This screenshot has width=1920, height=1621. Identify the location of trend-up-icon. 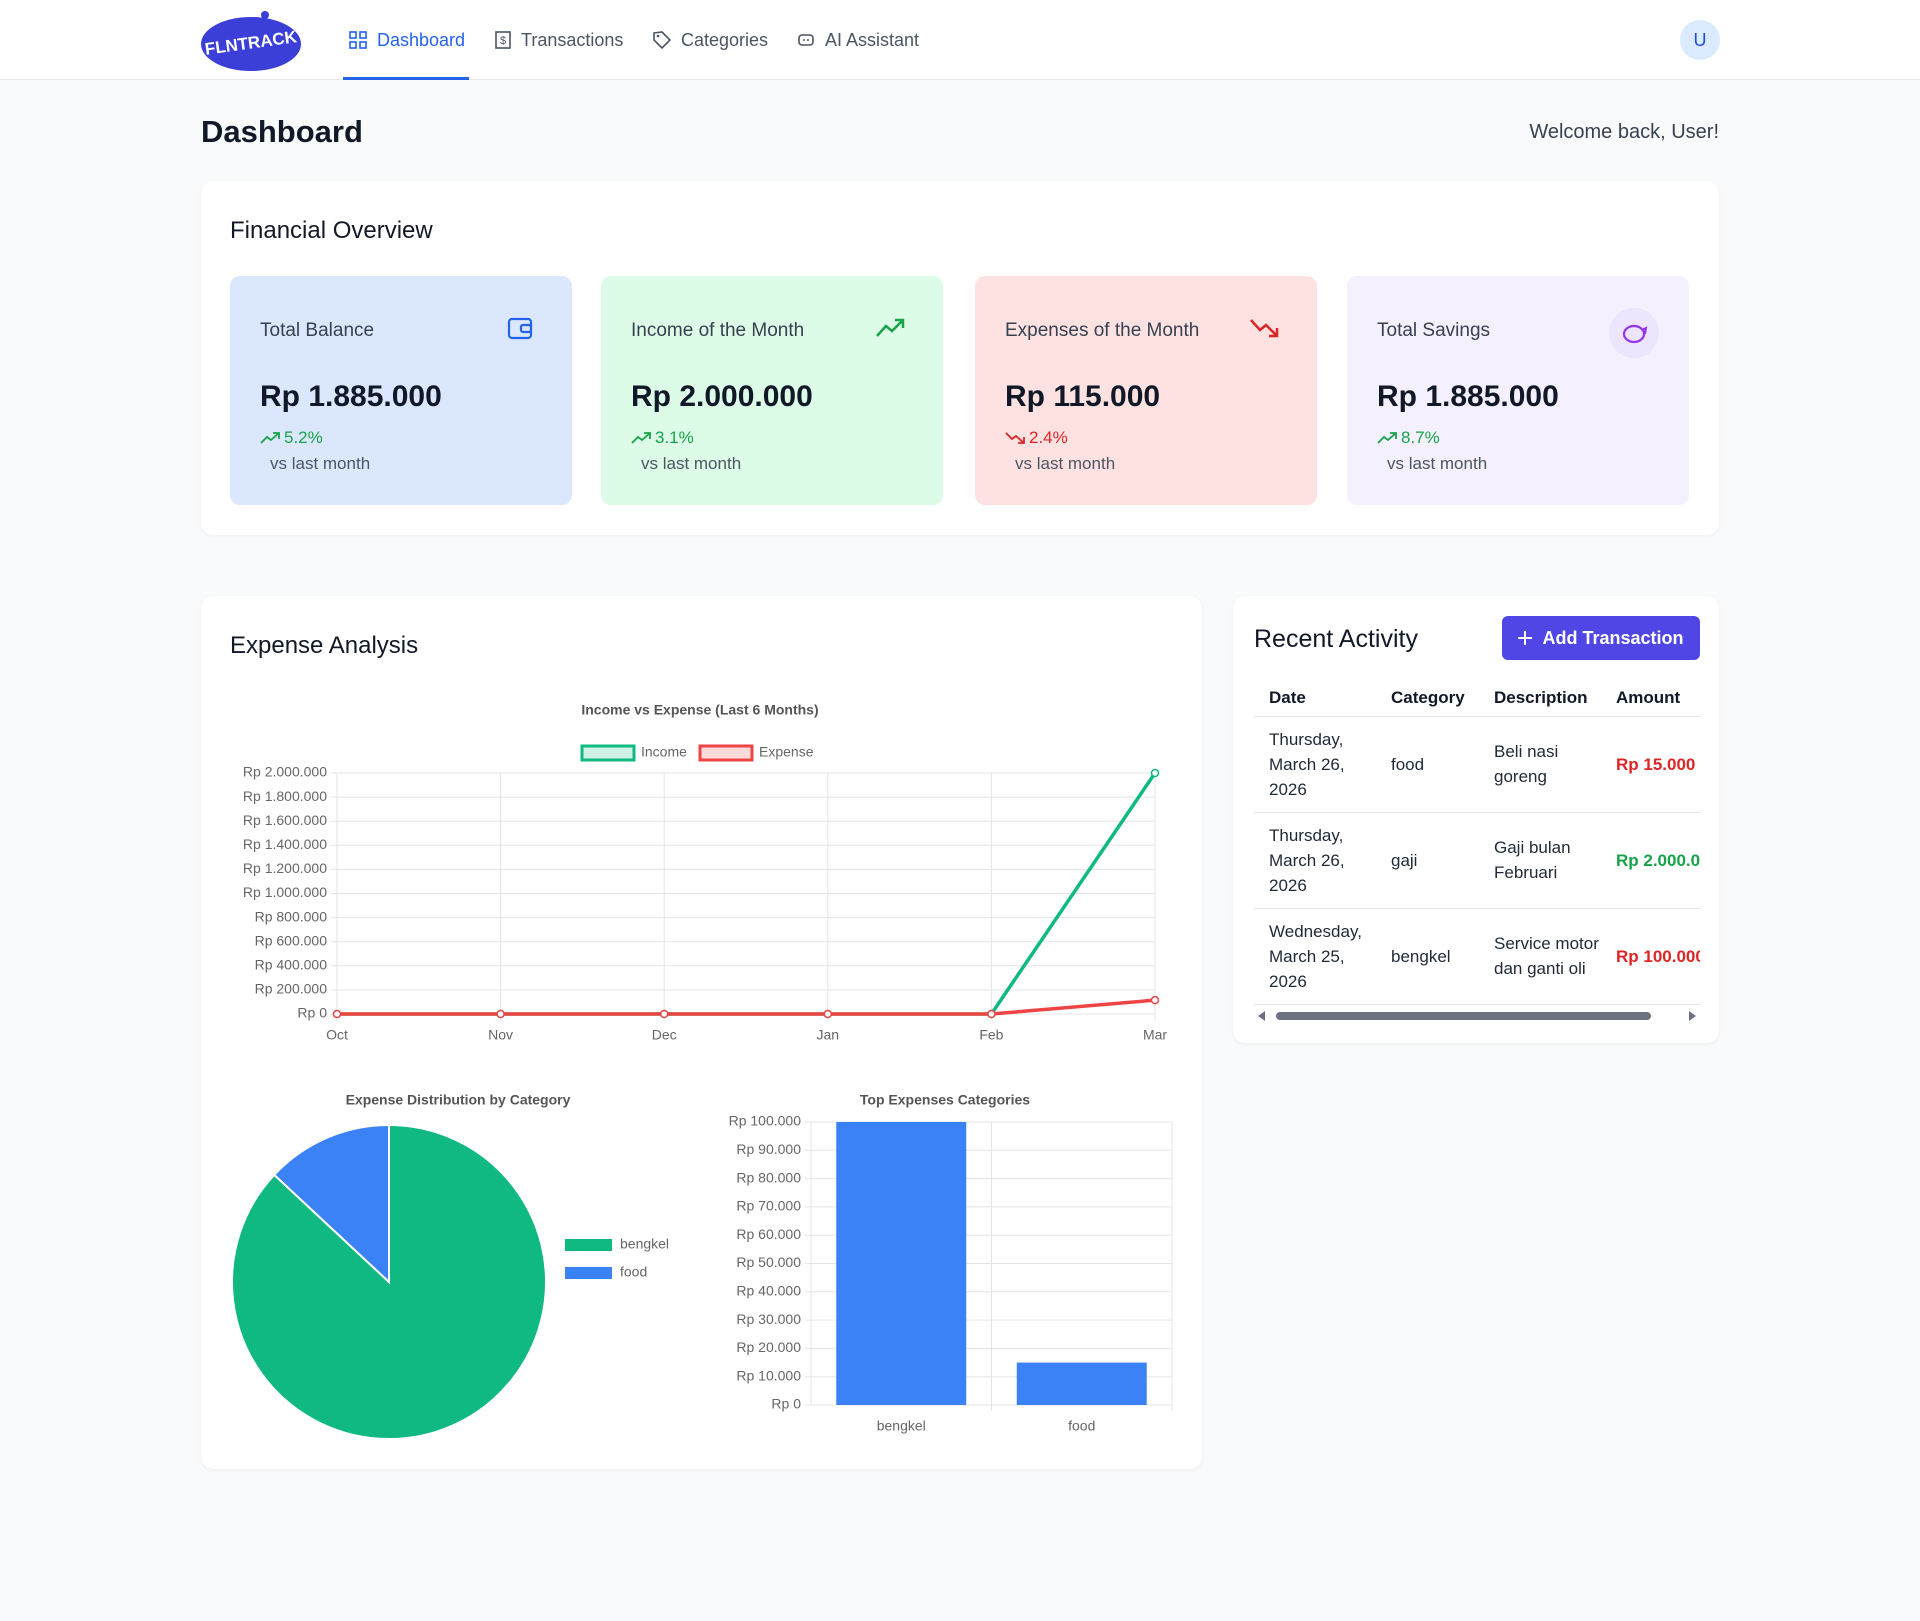
(890, 327).